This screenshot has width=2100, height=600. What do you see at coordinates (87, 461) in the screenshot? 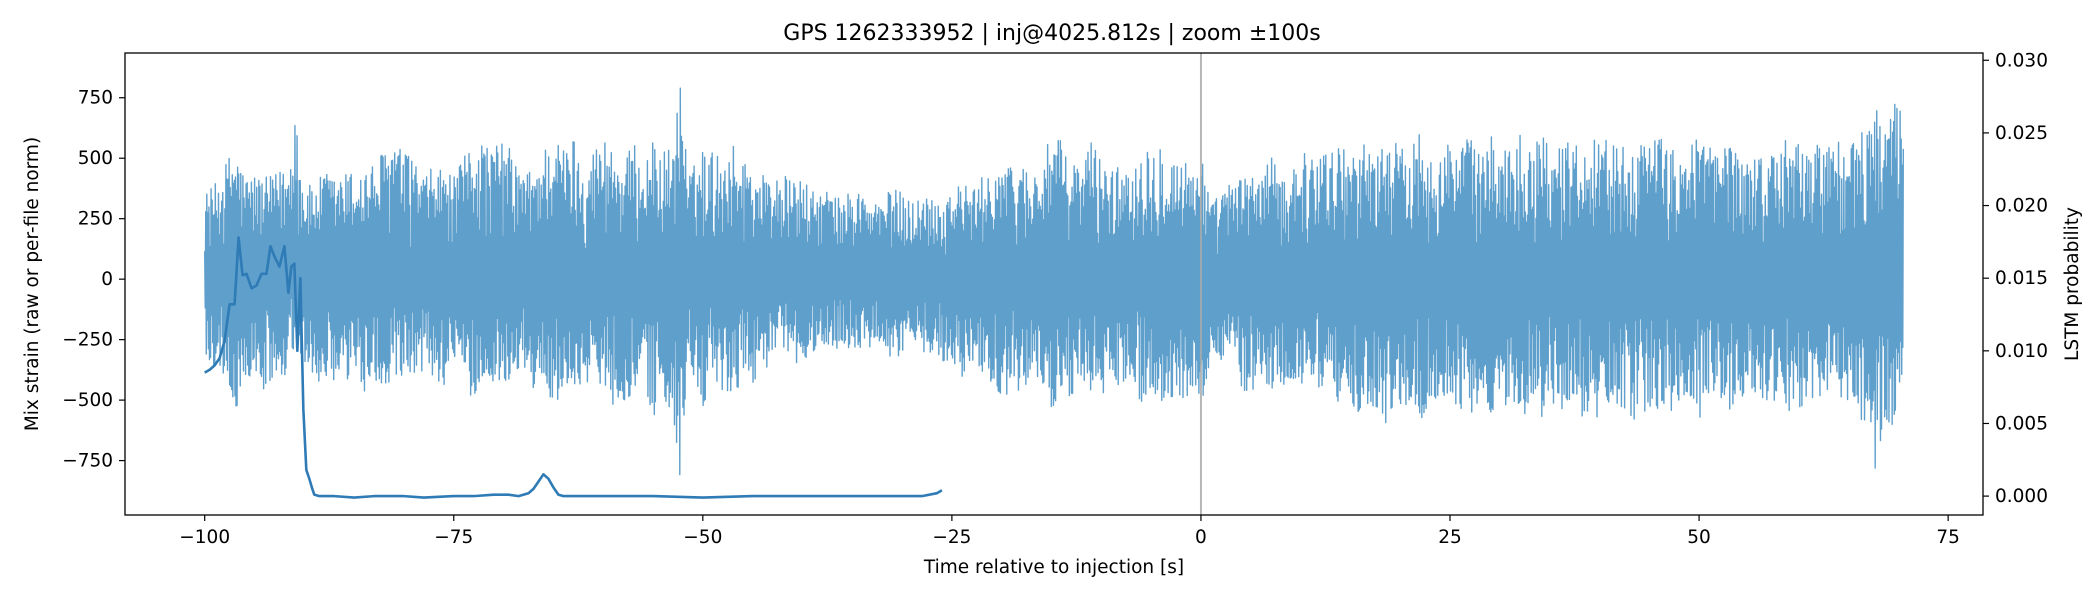
I see `y-left-tick-label: −750` at bounding box center [87, 461].